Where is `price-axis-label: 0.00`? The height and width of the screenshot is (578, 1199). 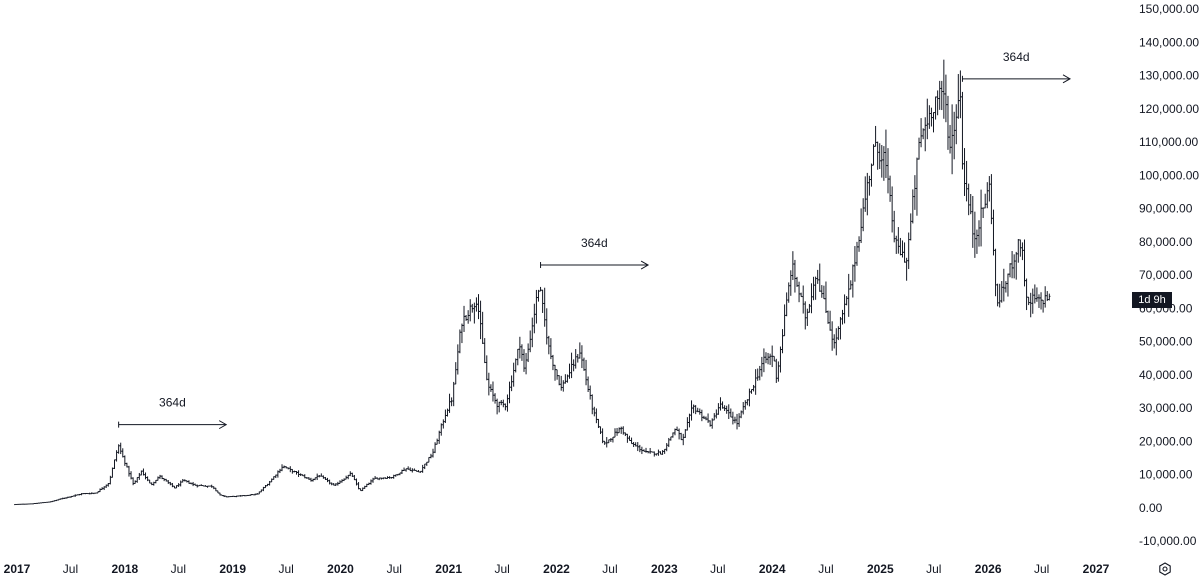 price-axis-label: 0.00 is located at coordinates (1151, 508).